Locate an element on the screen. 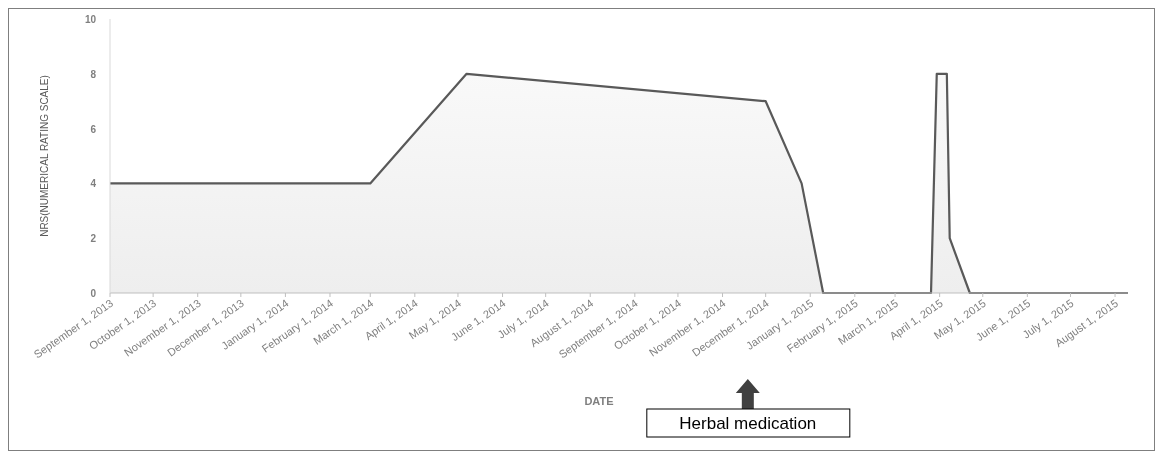 Image resolution: width=1163 pixels, height=459 pixels. y-tick-label: 2 is located at coordinates (93, 239).